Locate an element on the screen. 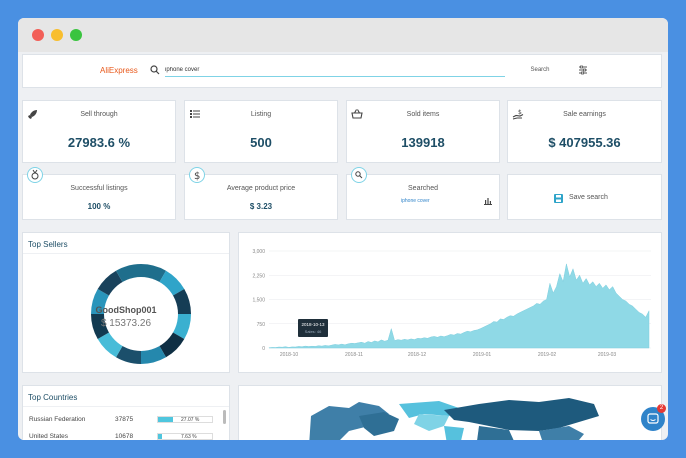 This screenshot has height=458, width=686. bar-chart-icon is located at coordinates (488, 201).